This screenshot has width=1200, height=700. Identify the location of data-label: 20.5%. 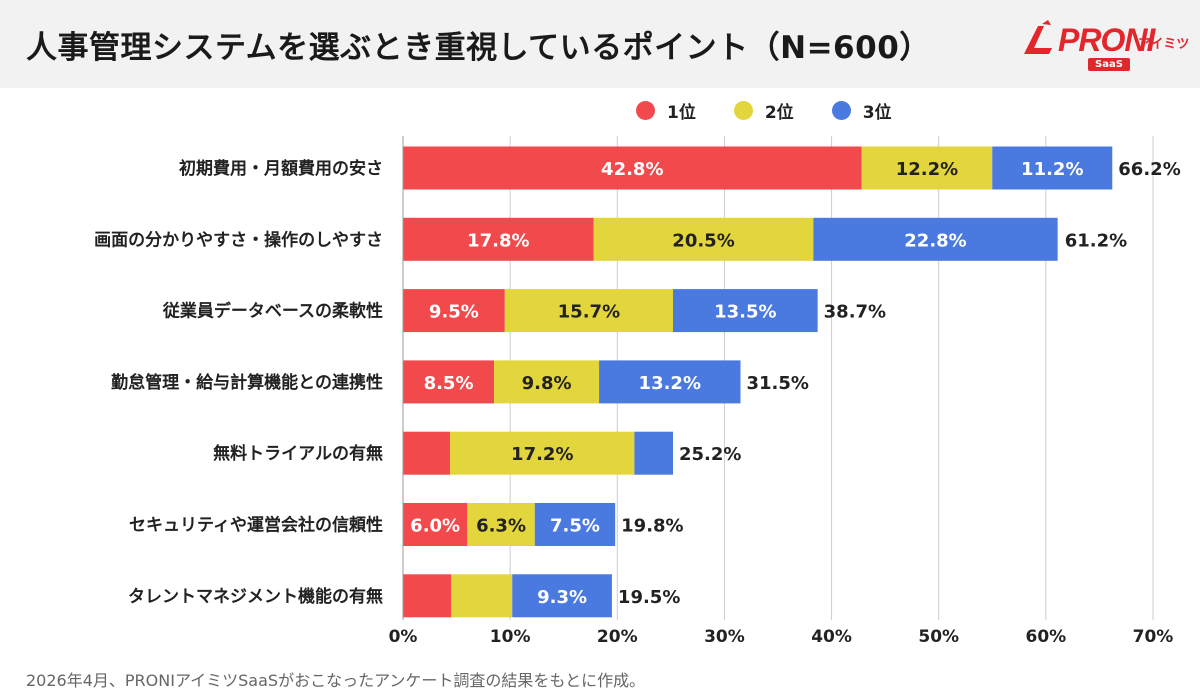
(703, 240).